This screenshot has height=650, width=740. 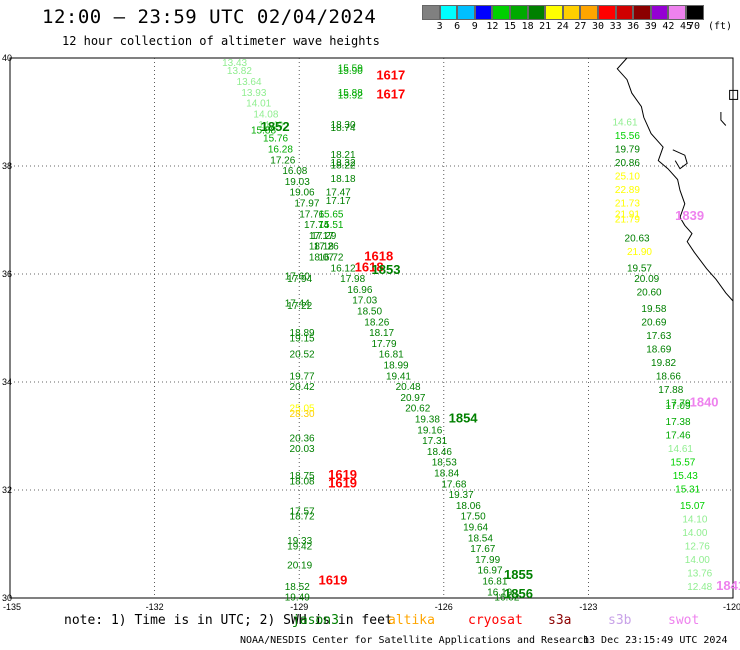 I want to click on legend-labels: 3 6 9 12 15 18 21 24 27 30 33 36 39 42 45 70, so click(x=577, y=27).